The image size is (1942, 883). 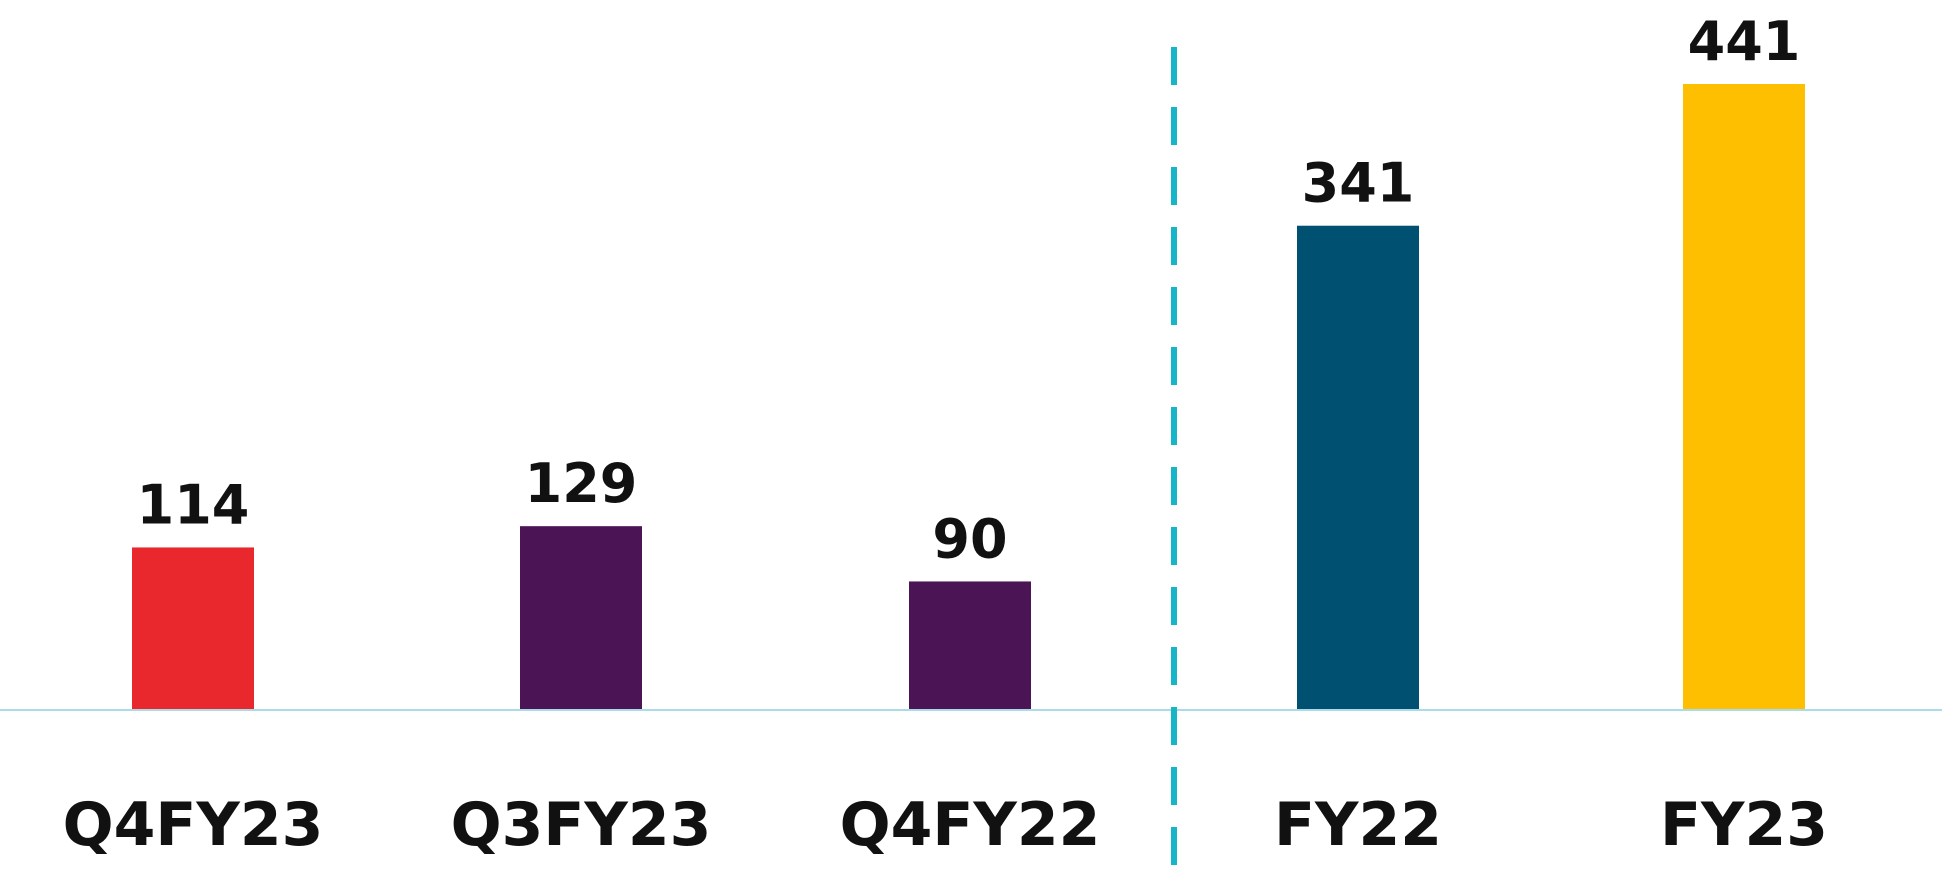 I want to click on x-tick-label: Q4FY23, so click(x=193, y=825).